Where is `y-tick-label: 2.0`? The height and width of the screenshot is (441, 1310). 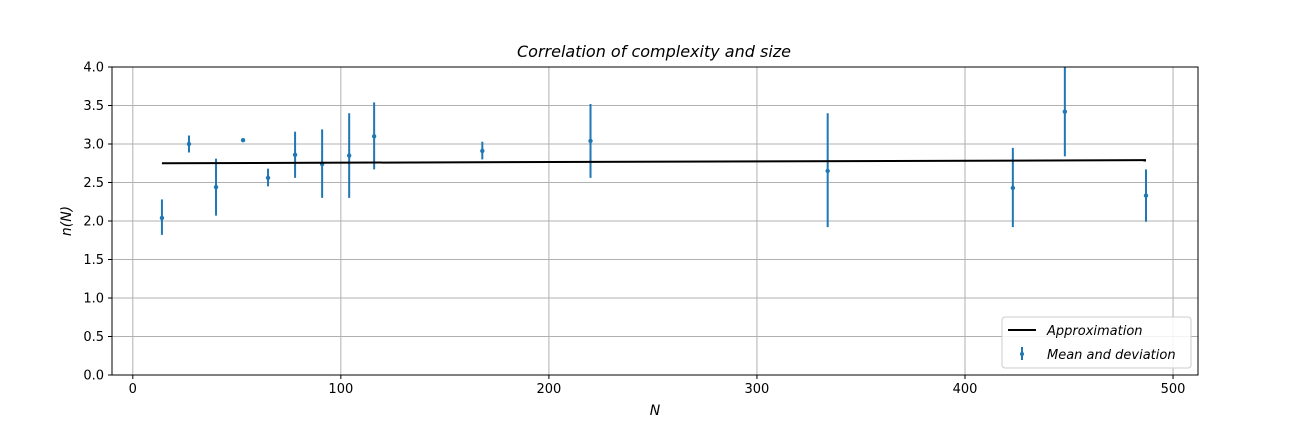
y-tick-label: 2.0 is located at coordinates (93, 222).